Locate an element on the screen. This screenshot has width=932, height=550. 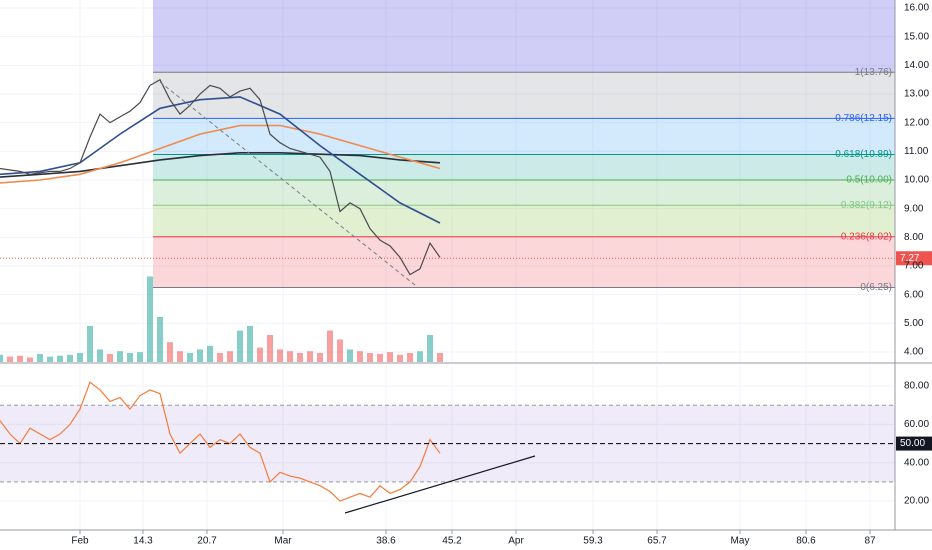
y-tick-label: 7.00 is located at coordinates (914, 266).